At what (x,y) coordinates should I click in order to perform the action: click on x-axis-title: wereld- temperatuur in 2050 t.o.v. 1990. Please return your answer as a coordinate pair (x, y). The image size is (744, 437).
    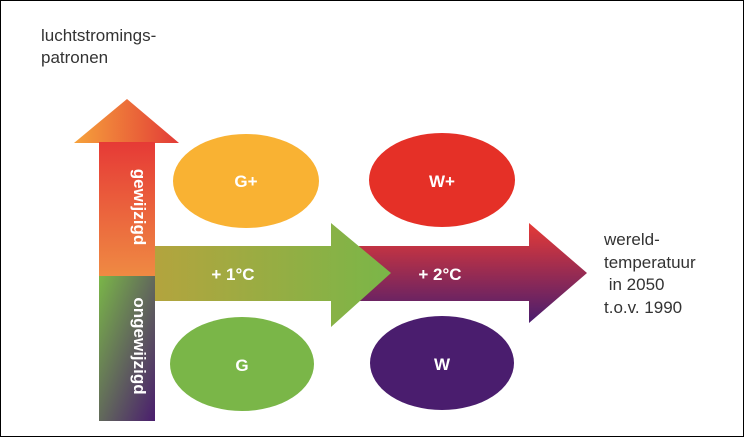
    Looking at the image, I should click on (650, 273).